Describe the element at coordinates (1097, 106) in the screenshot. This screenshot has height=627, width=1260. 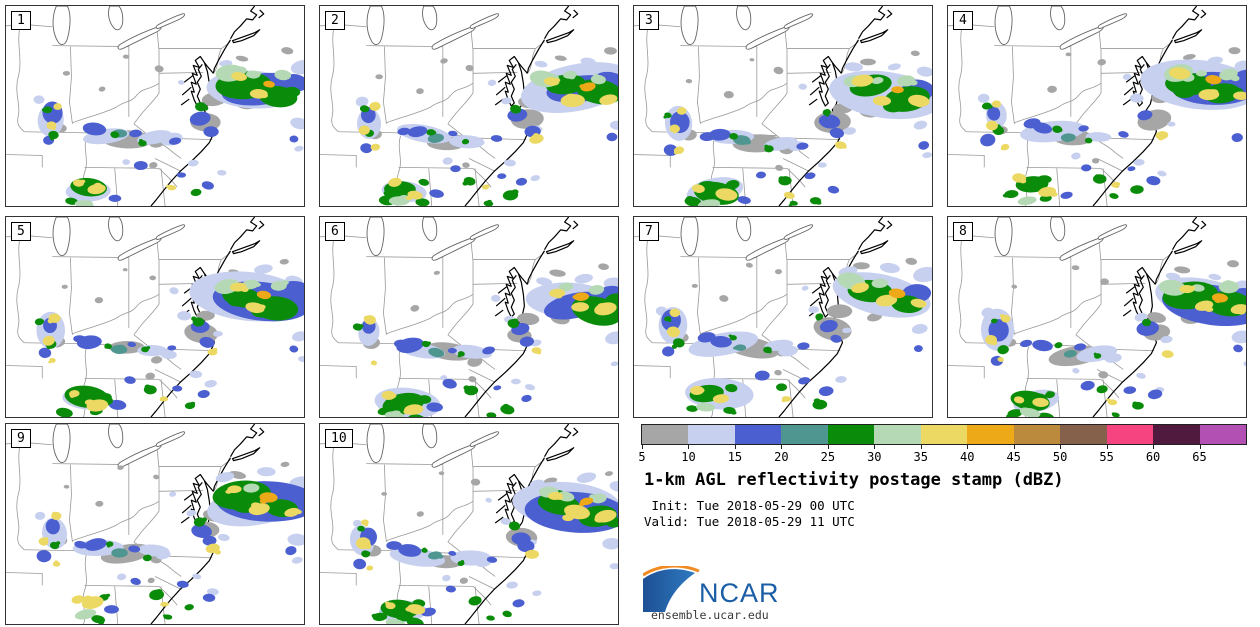
I see `forecast-panel-4: 4` at that location.